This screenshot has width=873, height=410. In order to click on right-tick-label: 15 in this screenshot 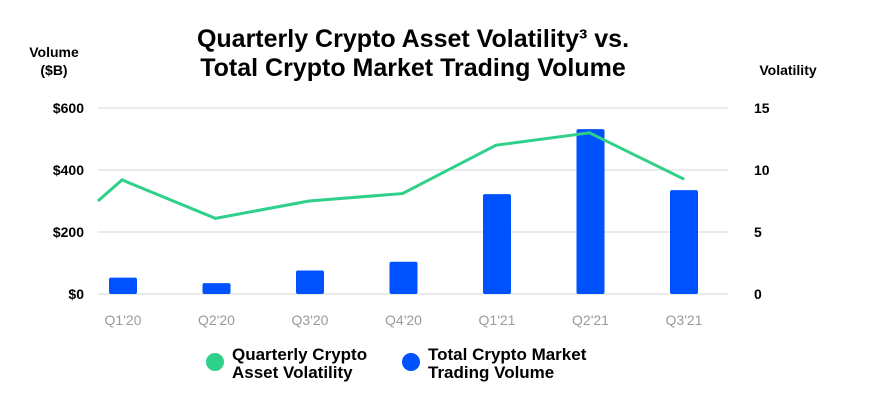, I will do `click(762, 108)`.